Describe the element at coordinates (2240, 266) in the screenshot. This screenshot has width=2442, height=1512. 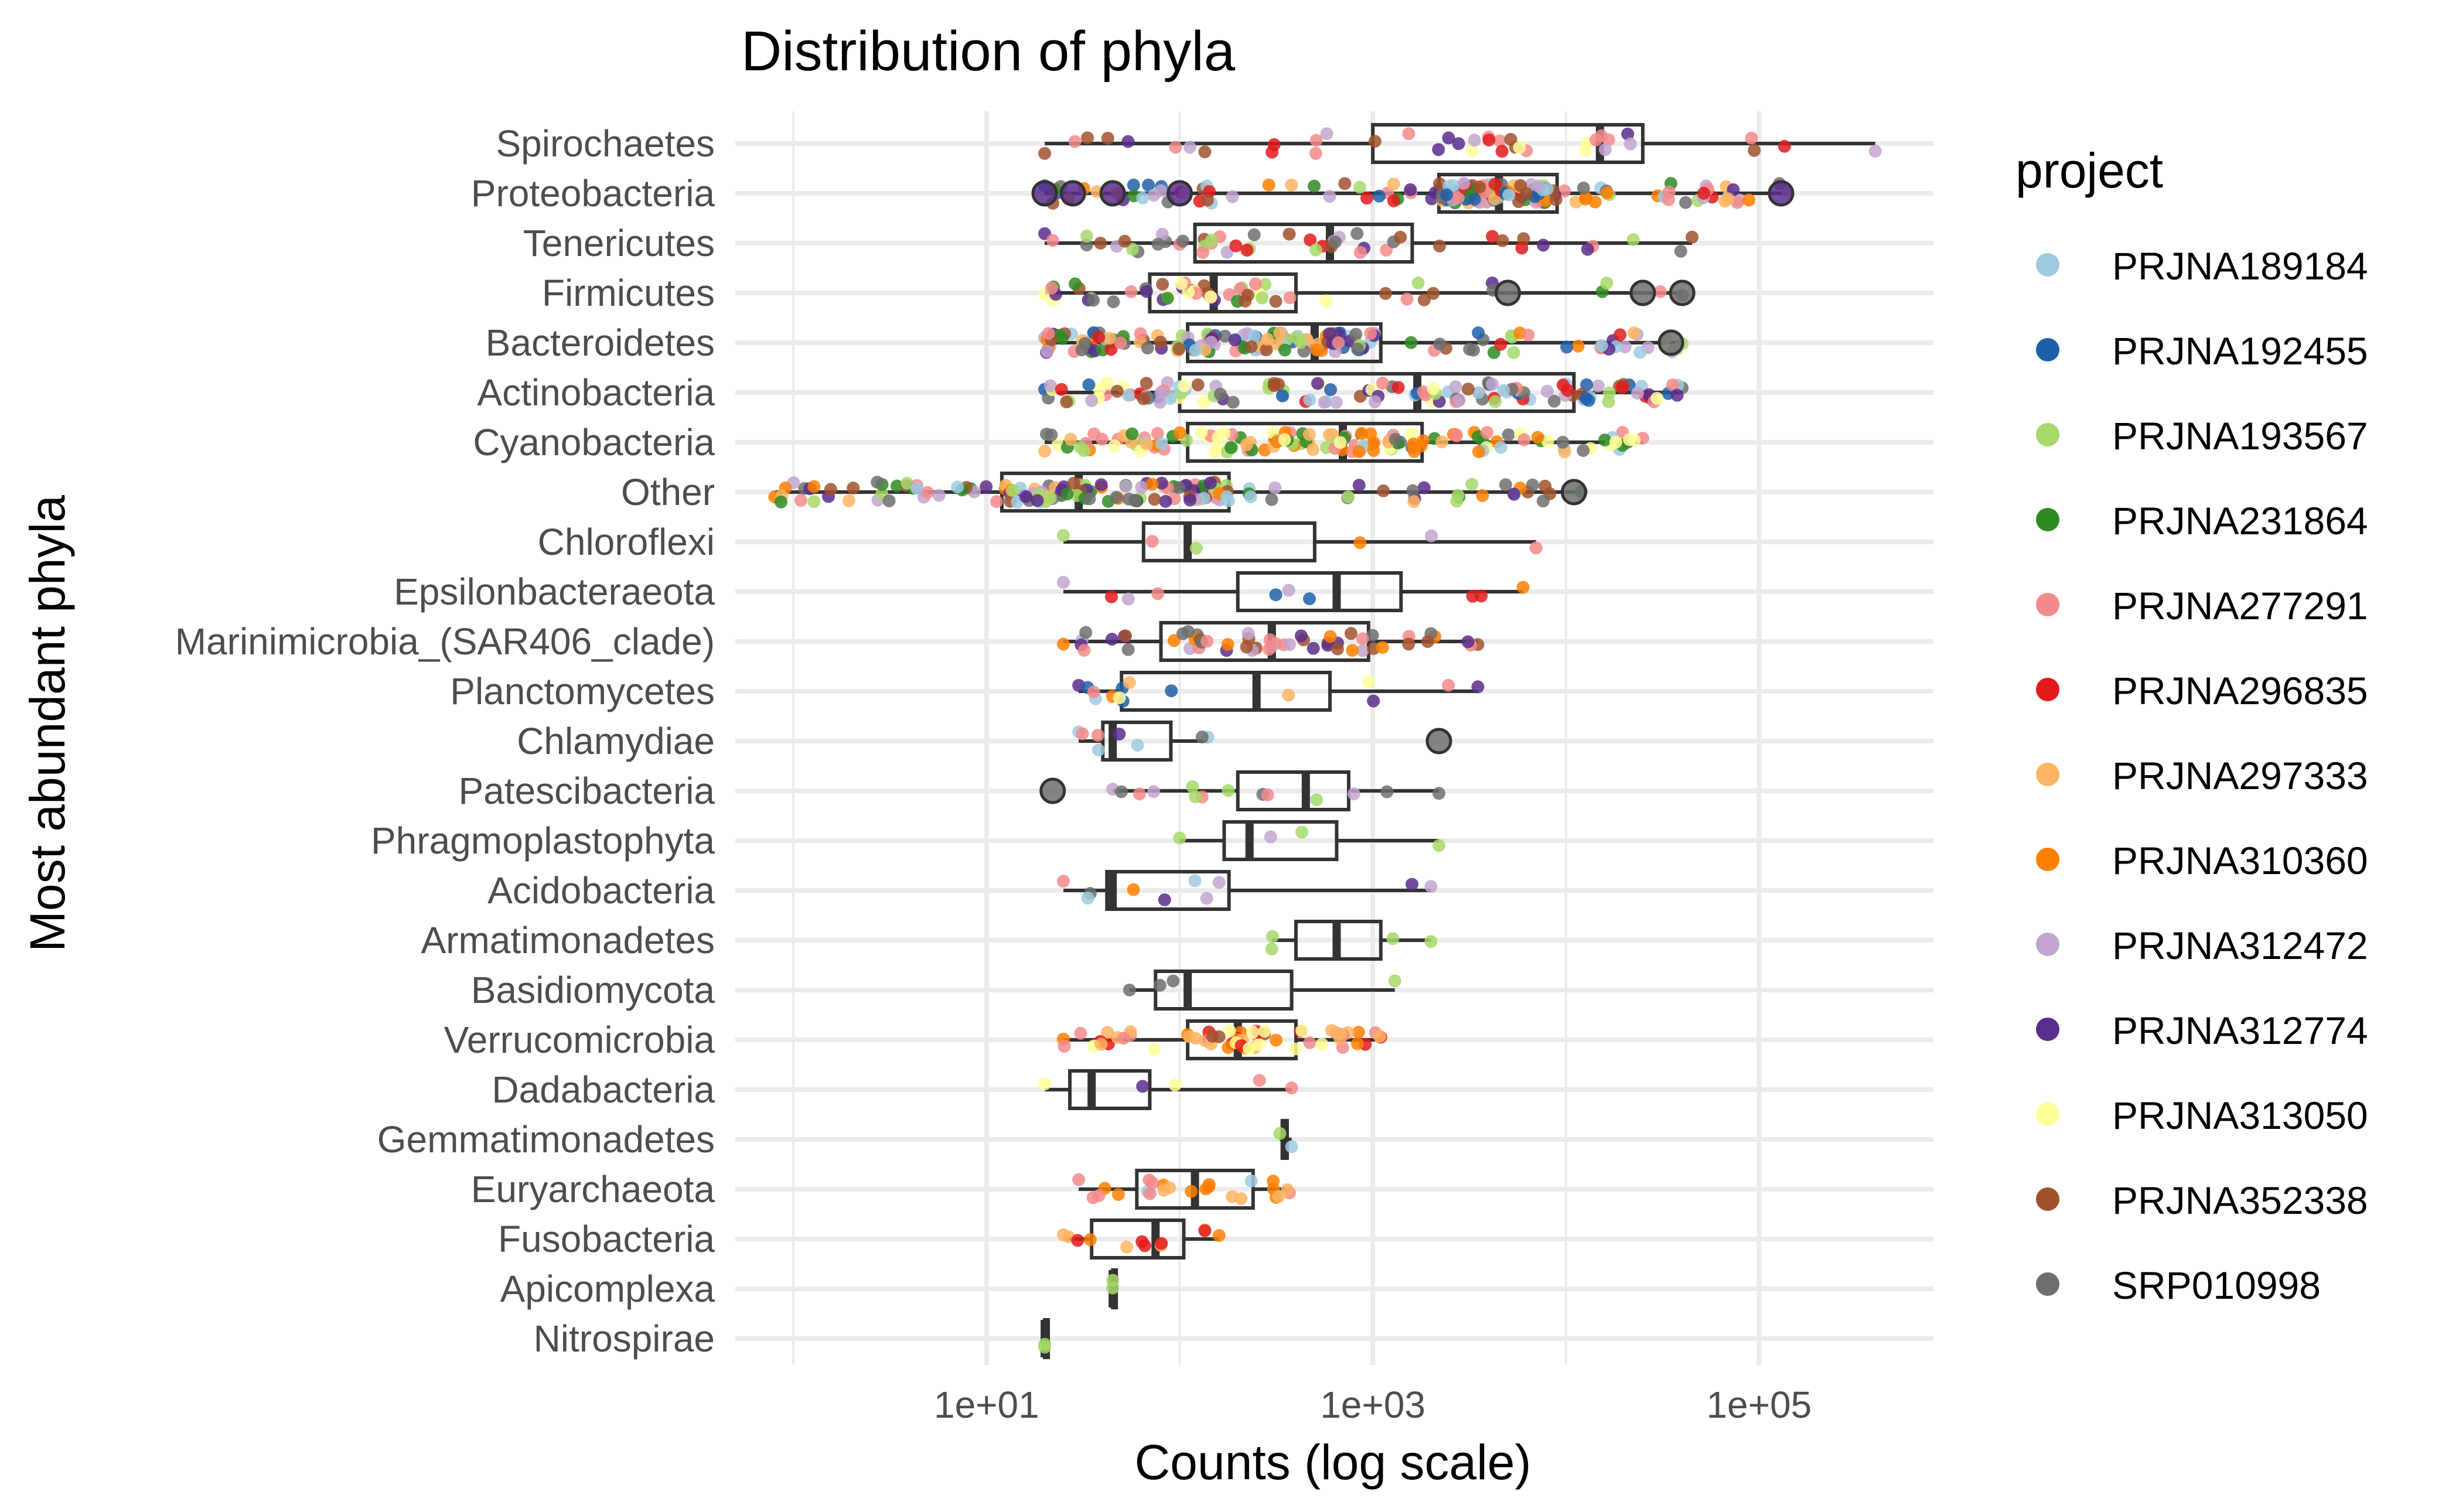
I see `legend-label: PRJNA189184` at that location.